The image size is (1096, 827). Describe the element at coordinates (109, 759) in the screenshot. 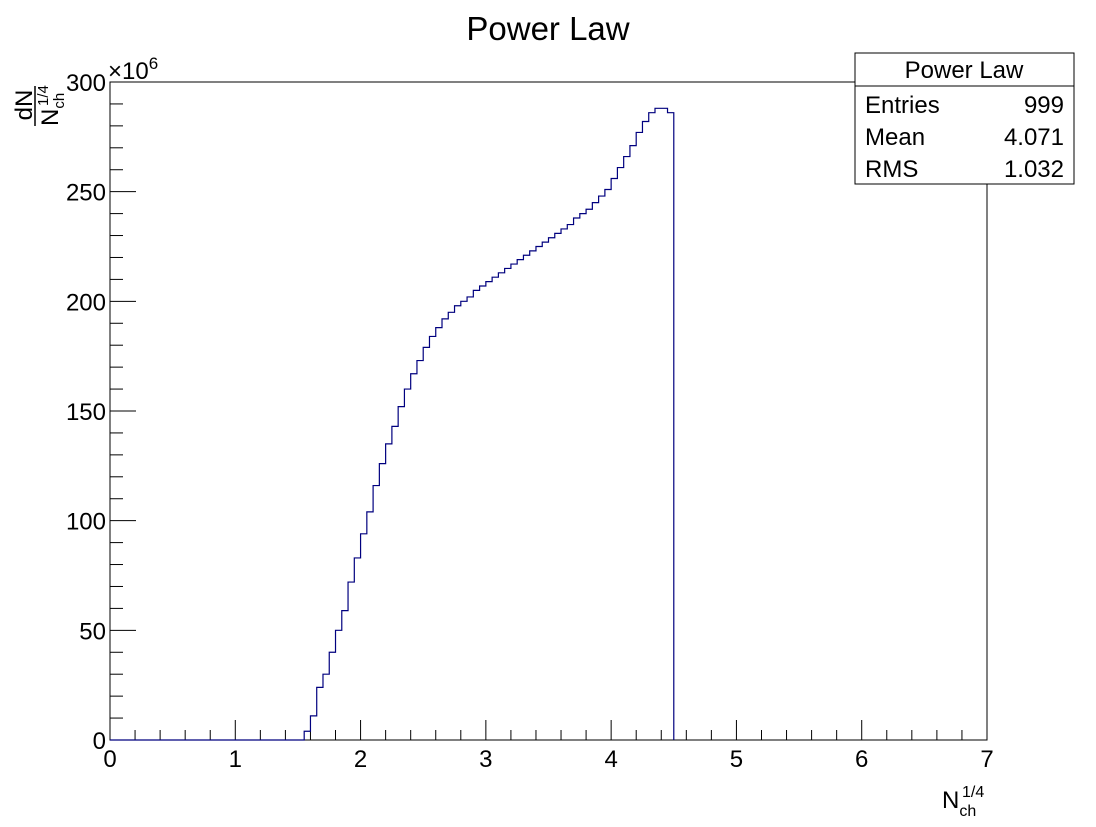

I see `x-tick-label: 0` at that location.